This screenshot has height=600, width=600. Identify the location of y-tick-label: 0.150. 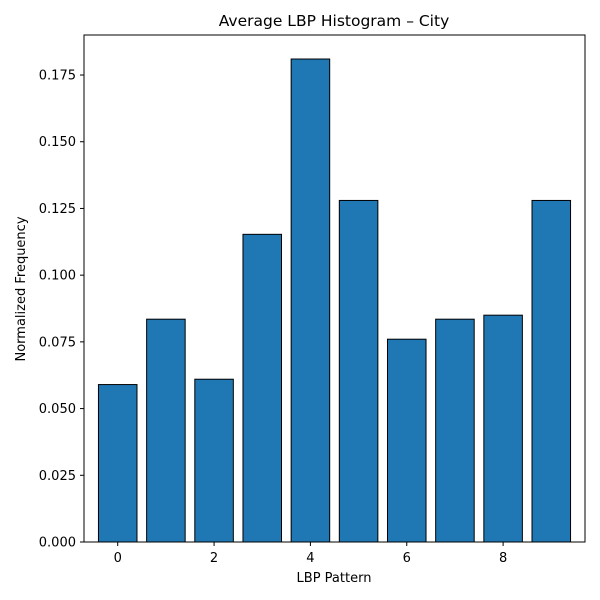
(57, 142).